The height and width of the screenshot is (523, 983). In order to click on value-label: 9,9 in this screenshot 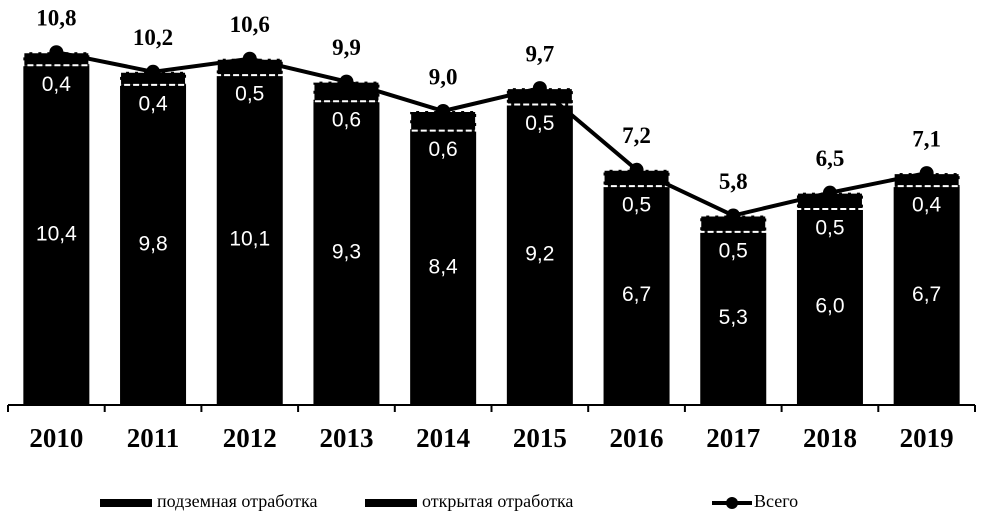, I will do `click(346, 47)`.